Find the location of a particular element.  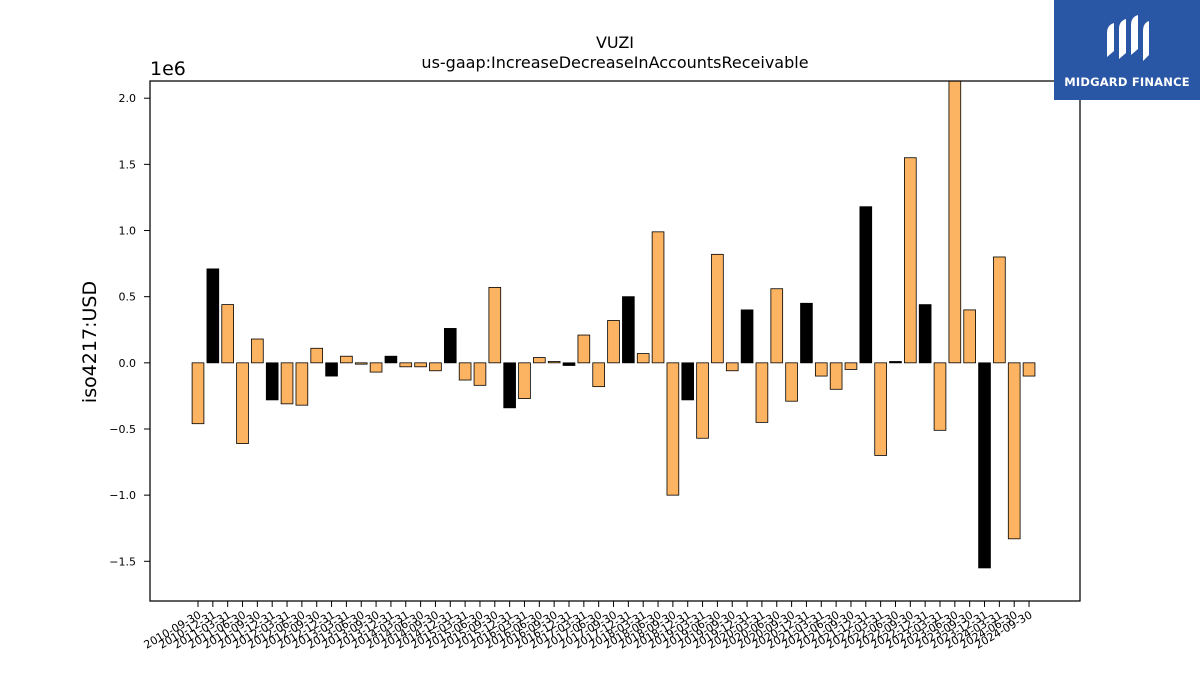

midgard-logo-icon is located at coordinates (1128, 38).